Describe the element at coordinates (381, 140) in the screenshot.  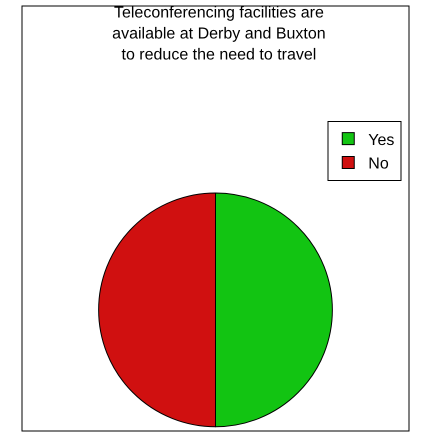
I see `legend-label: Yes` at that location.